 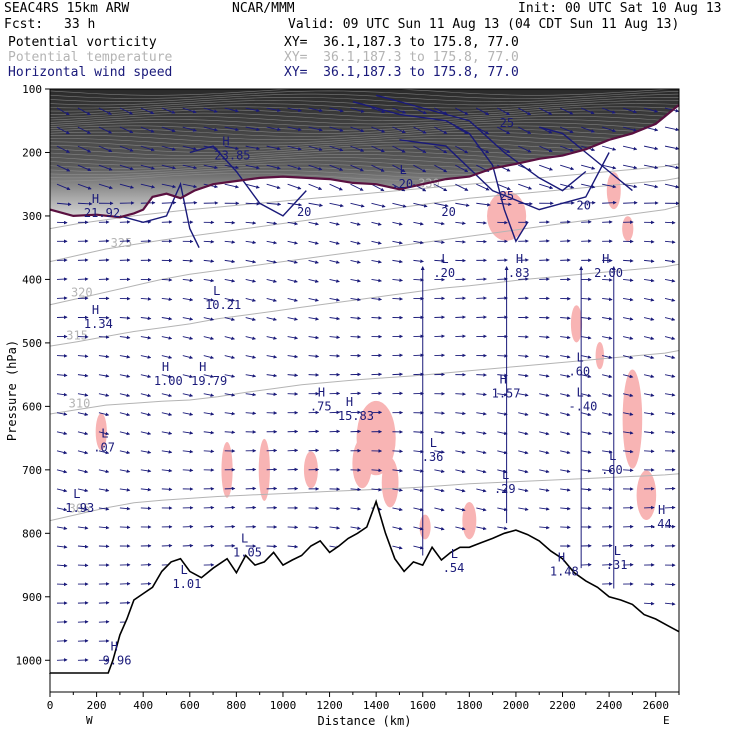 What do you see at coordinates (329, 705) in the screenshot?
I see `x-tick-label: 1200` at bounding box center [329, 705].